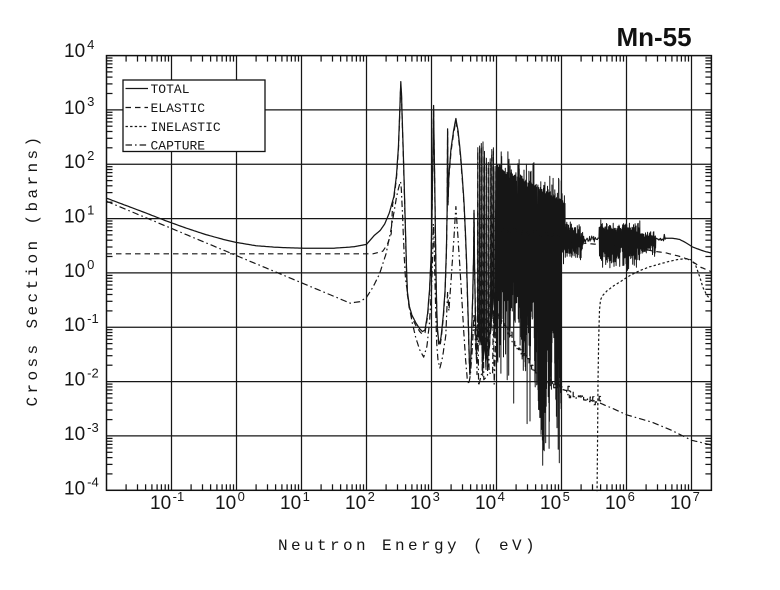 The image size is (780, 590). What do you see at coordinates (170, 89) in the screenshot?
I see `svg-text: TOTAL` at bounding box center [170, 89].